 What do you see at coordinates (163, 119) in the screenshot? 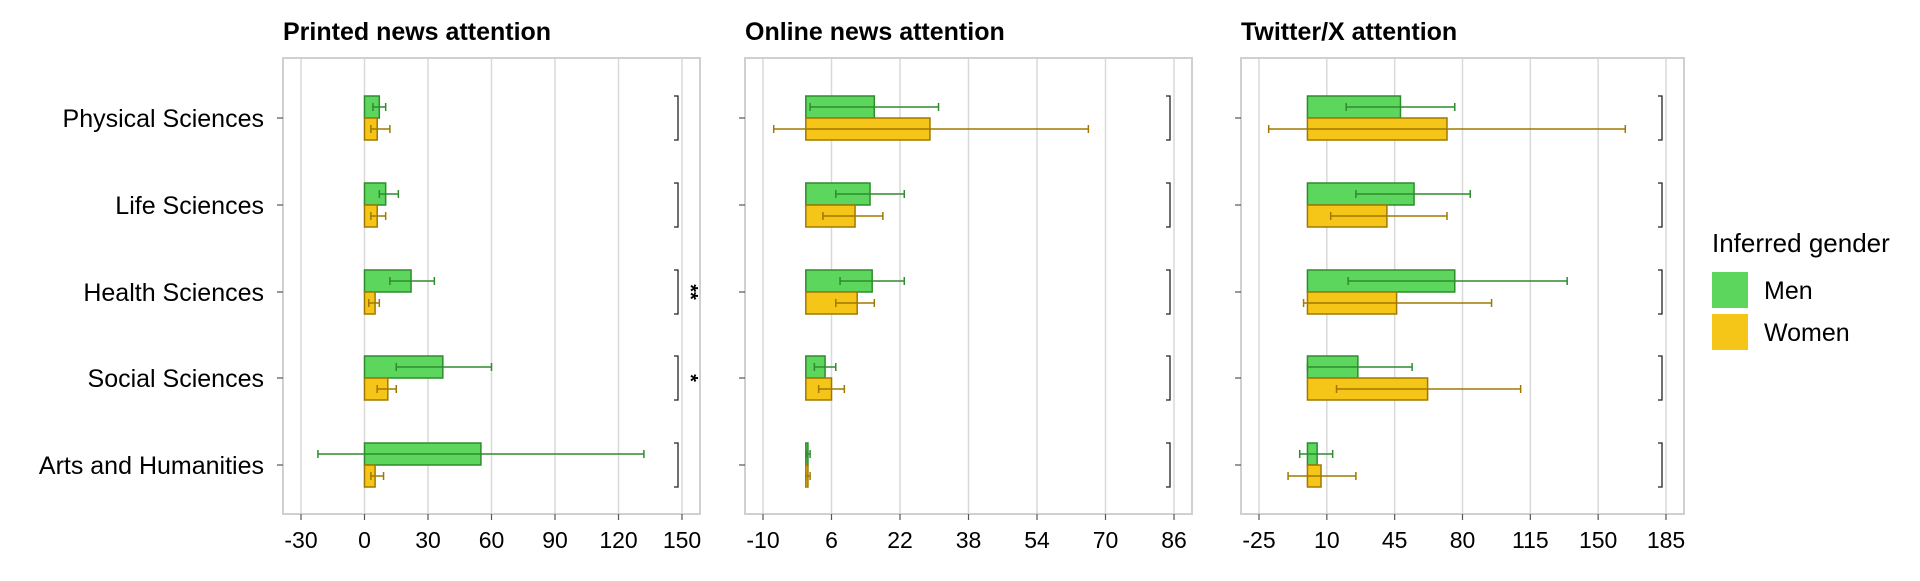
I see `category-label: Physical Sciences` at bounding box center [163, 119].